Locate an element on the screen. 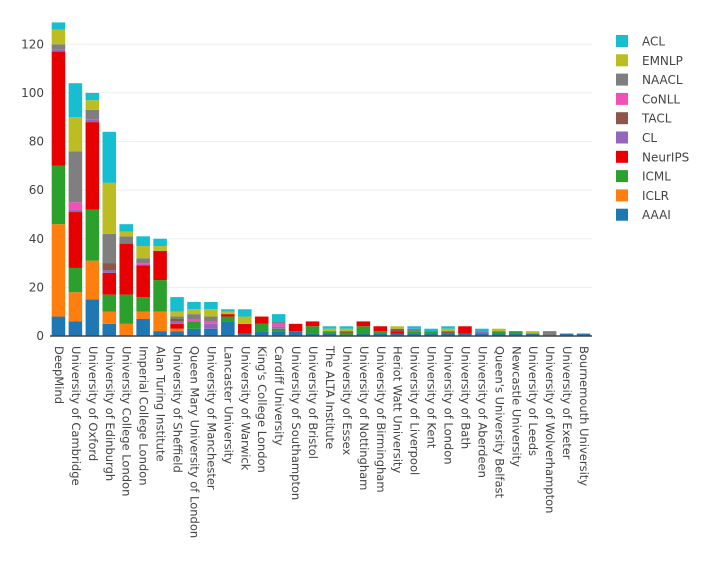  legend-item-neurips: NeurIPS is located at coordinates (652, 157).